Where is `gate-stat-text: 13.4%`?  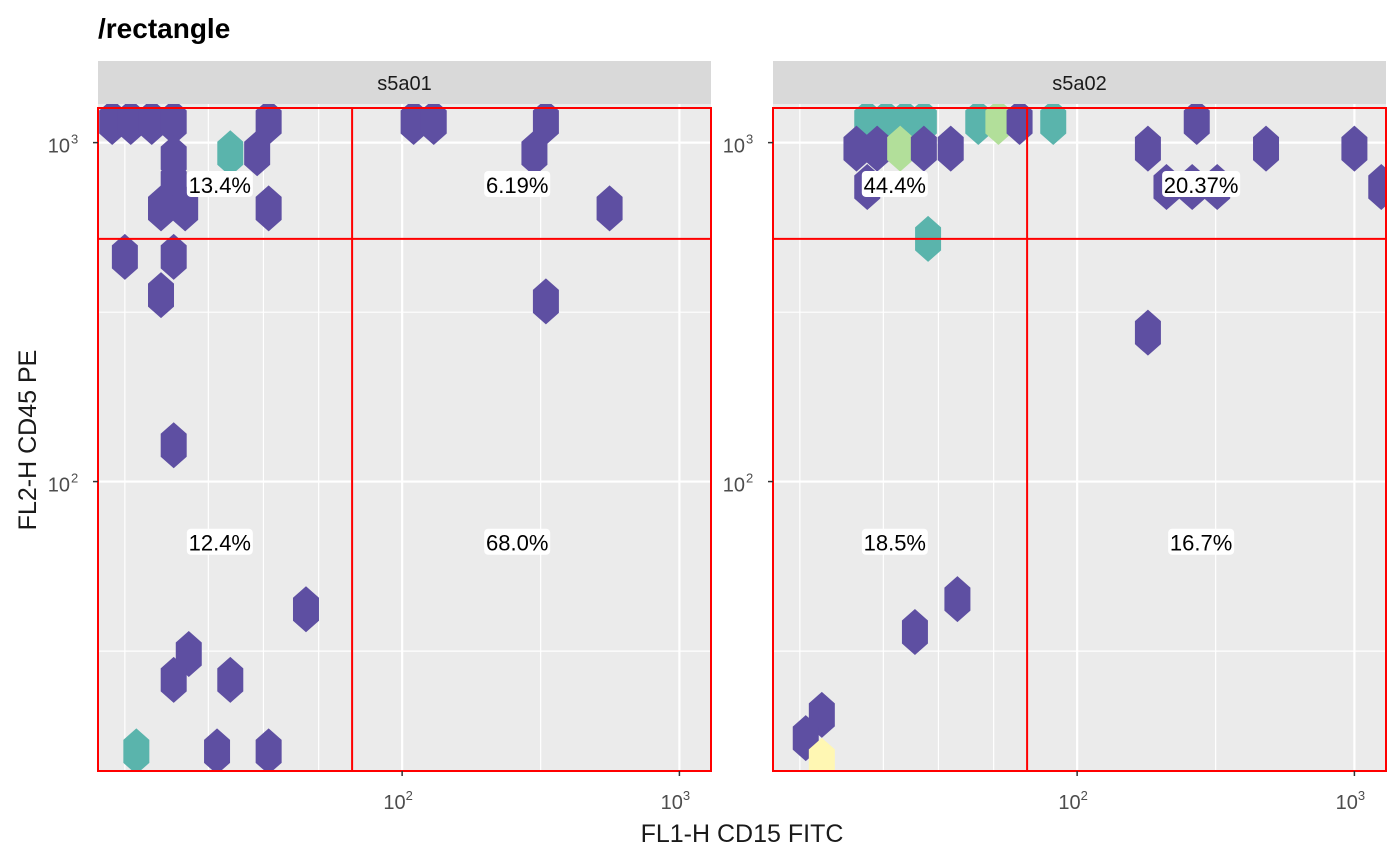
gate-stat-text: 13.4% is located at coordinates (220, 185).